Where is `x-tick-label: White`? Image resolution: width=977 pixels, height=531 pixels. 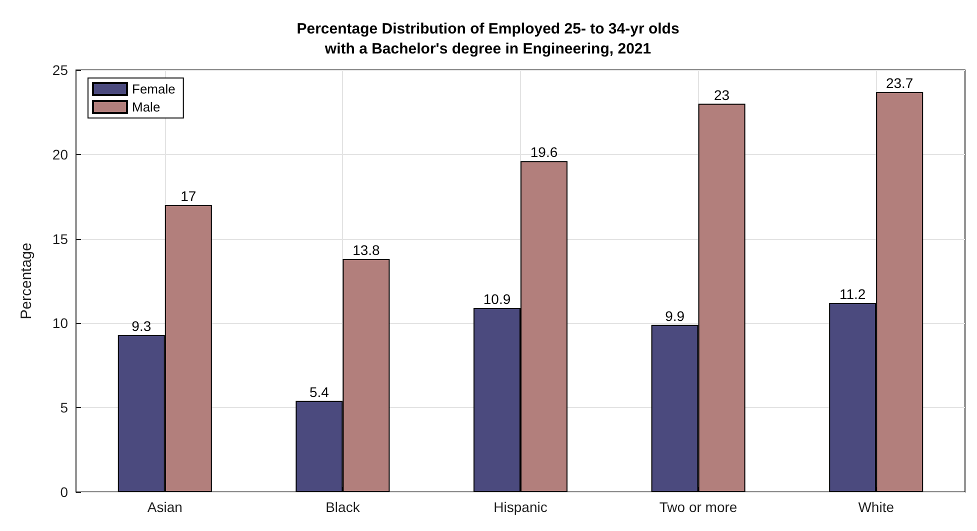
x-tick-label: White is located at coordinates (876, 507).